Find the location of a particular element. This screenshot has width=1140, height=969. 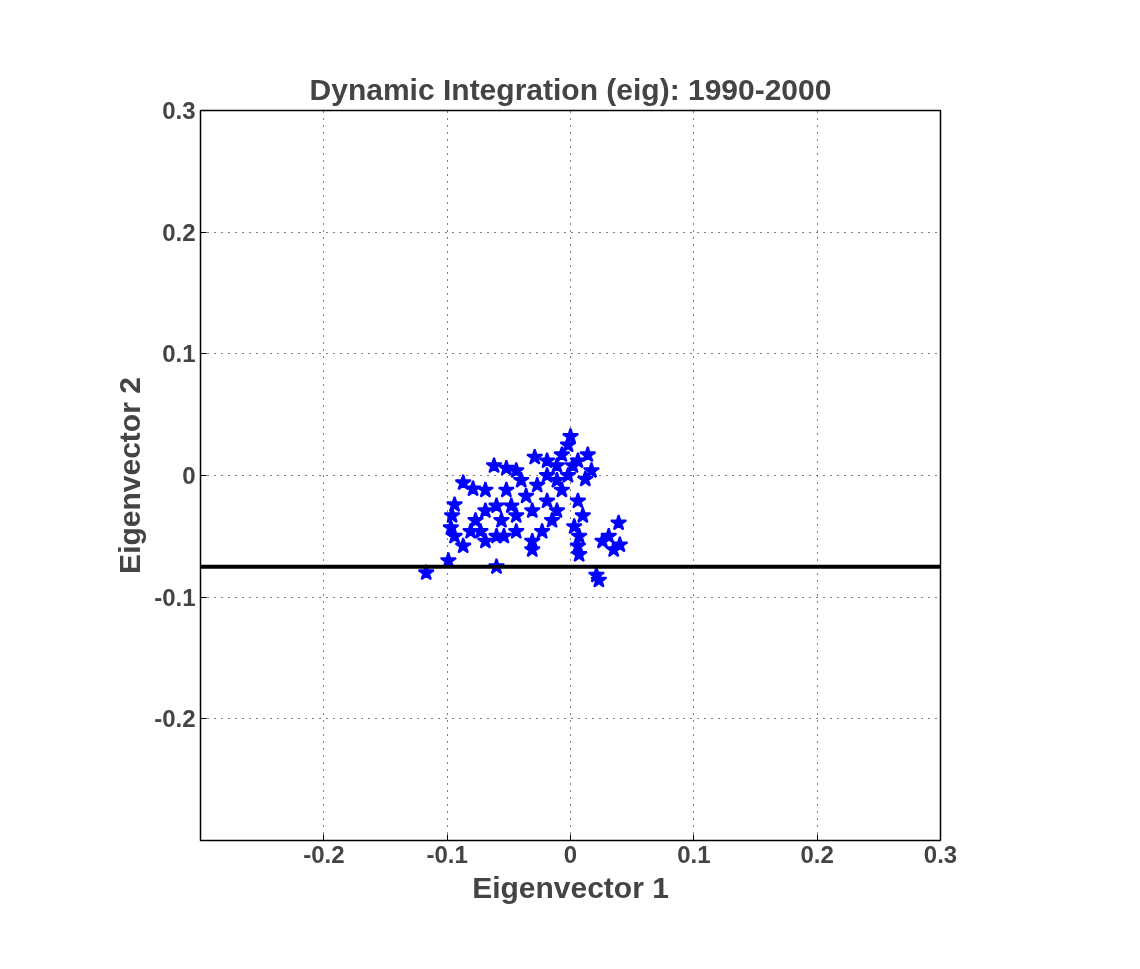

y-tick-label: 0.3 is located at coordinates (179, 110).